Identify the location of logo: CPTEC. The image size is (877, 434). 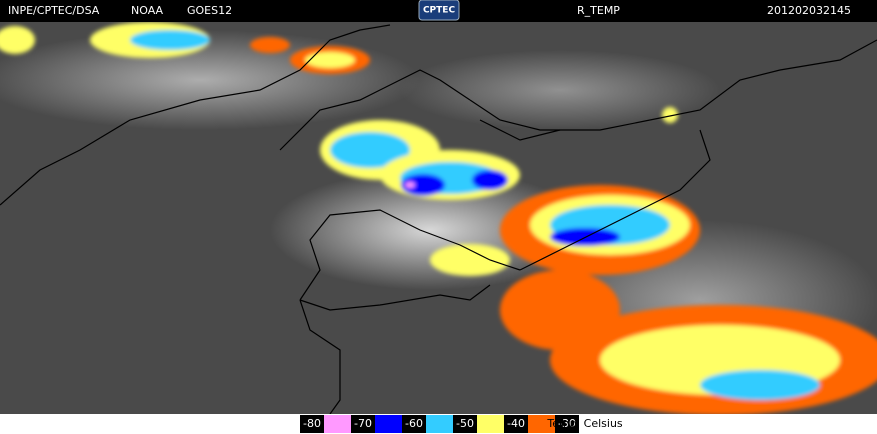
(439, 11).